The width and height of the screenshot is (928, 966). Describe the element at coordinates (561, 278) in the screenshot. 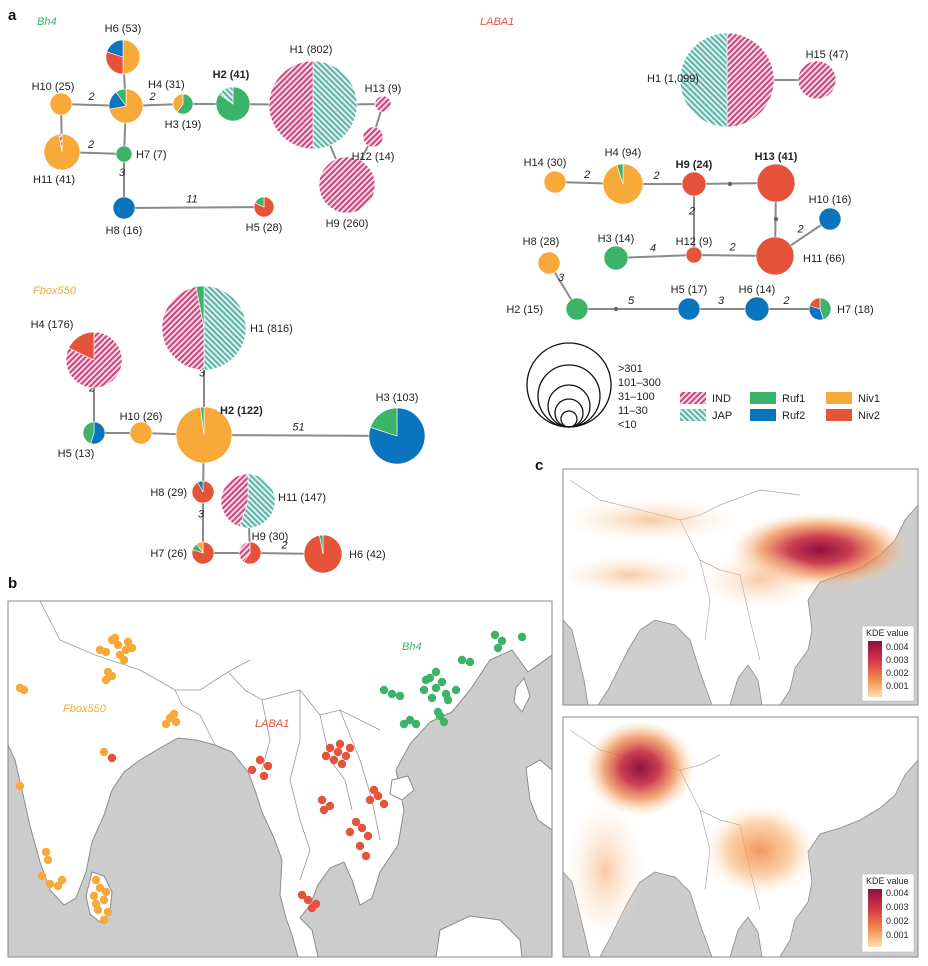

I see `mutation-step-label: 3` at that location.